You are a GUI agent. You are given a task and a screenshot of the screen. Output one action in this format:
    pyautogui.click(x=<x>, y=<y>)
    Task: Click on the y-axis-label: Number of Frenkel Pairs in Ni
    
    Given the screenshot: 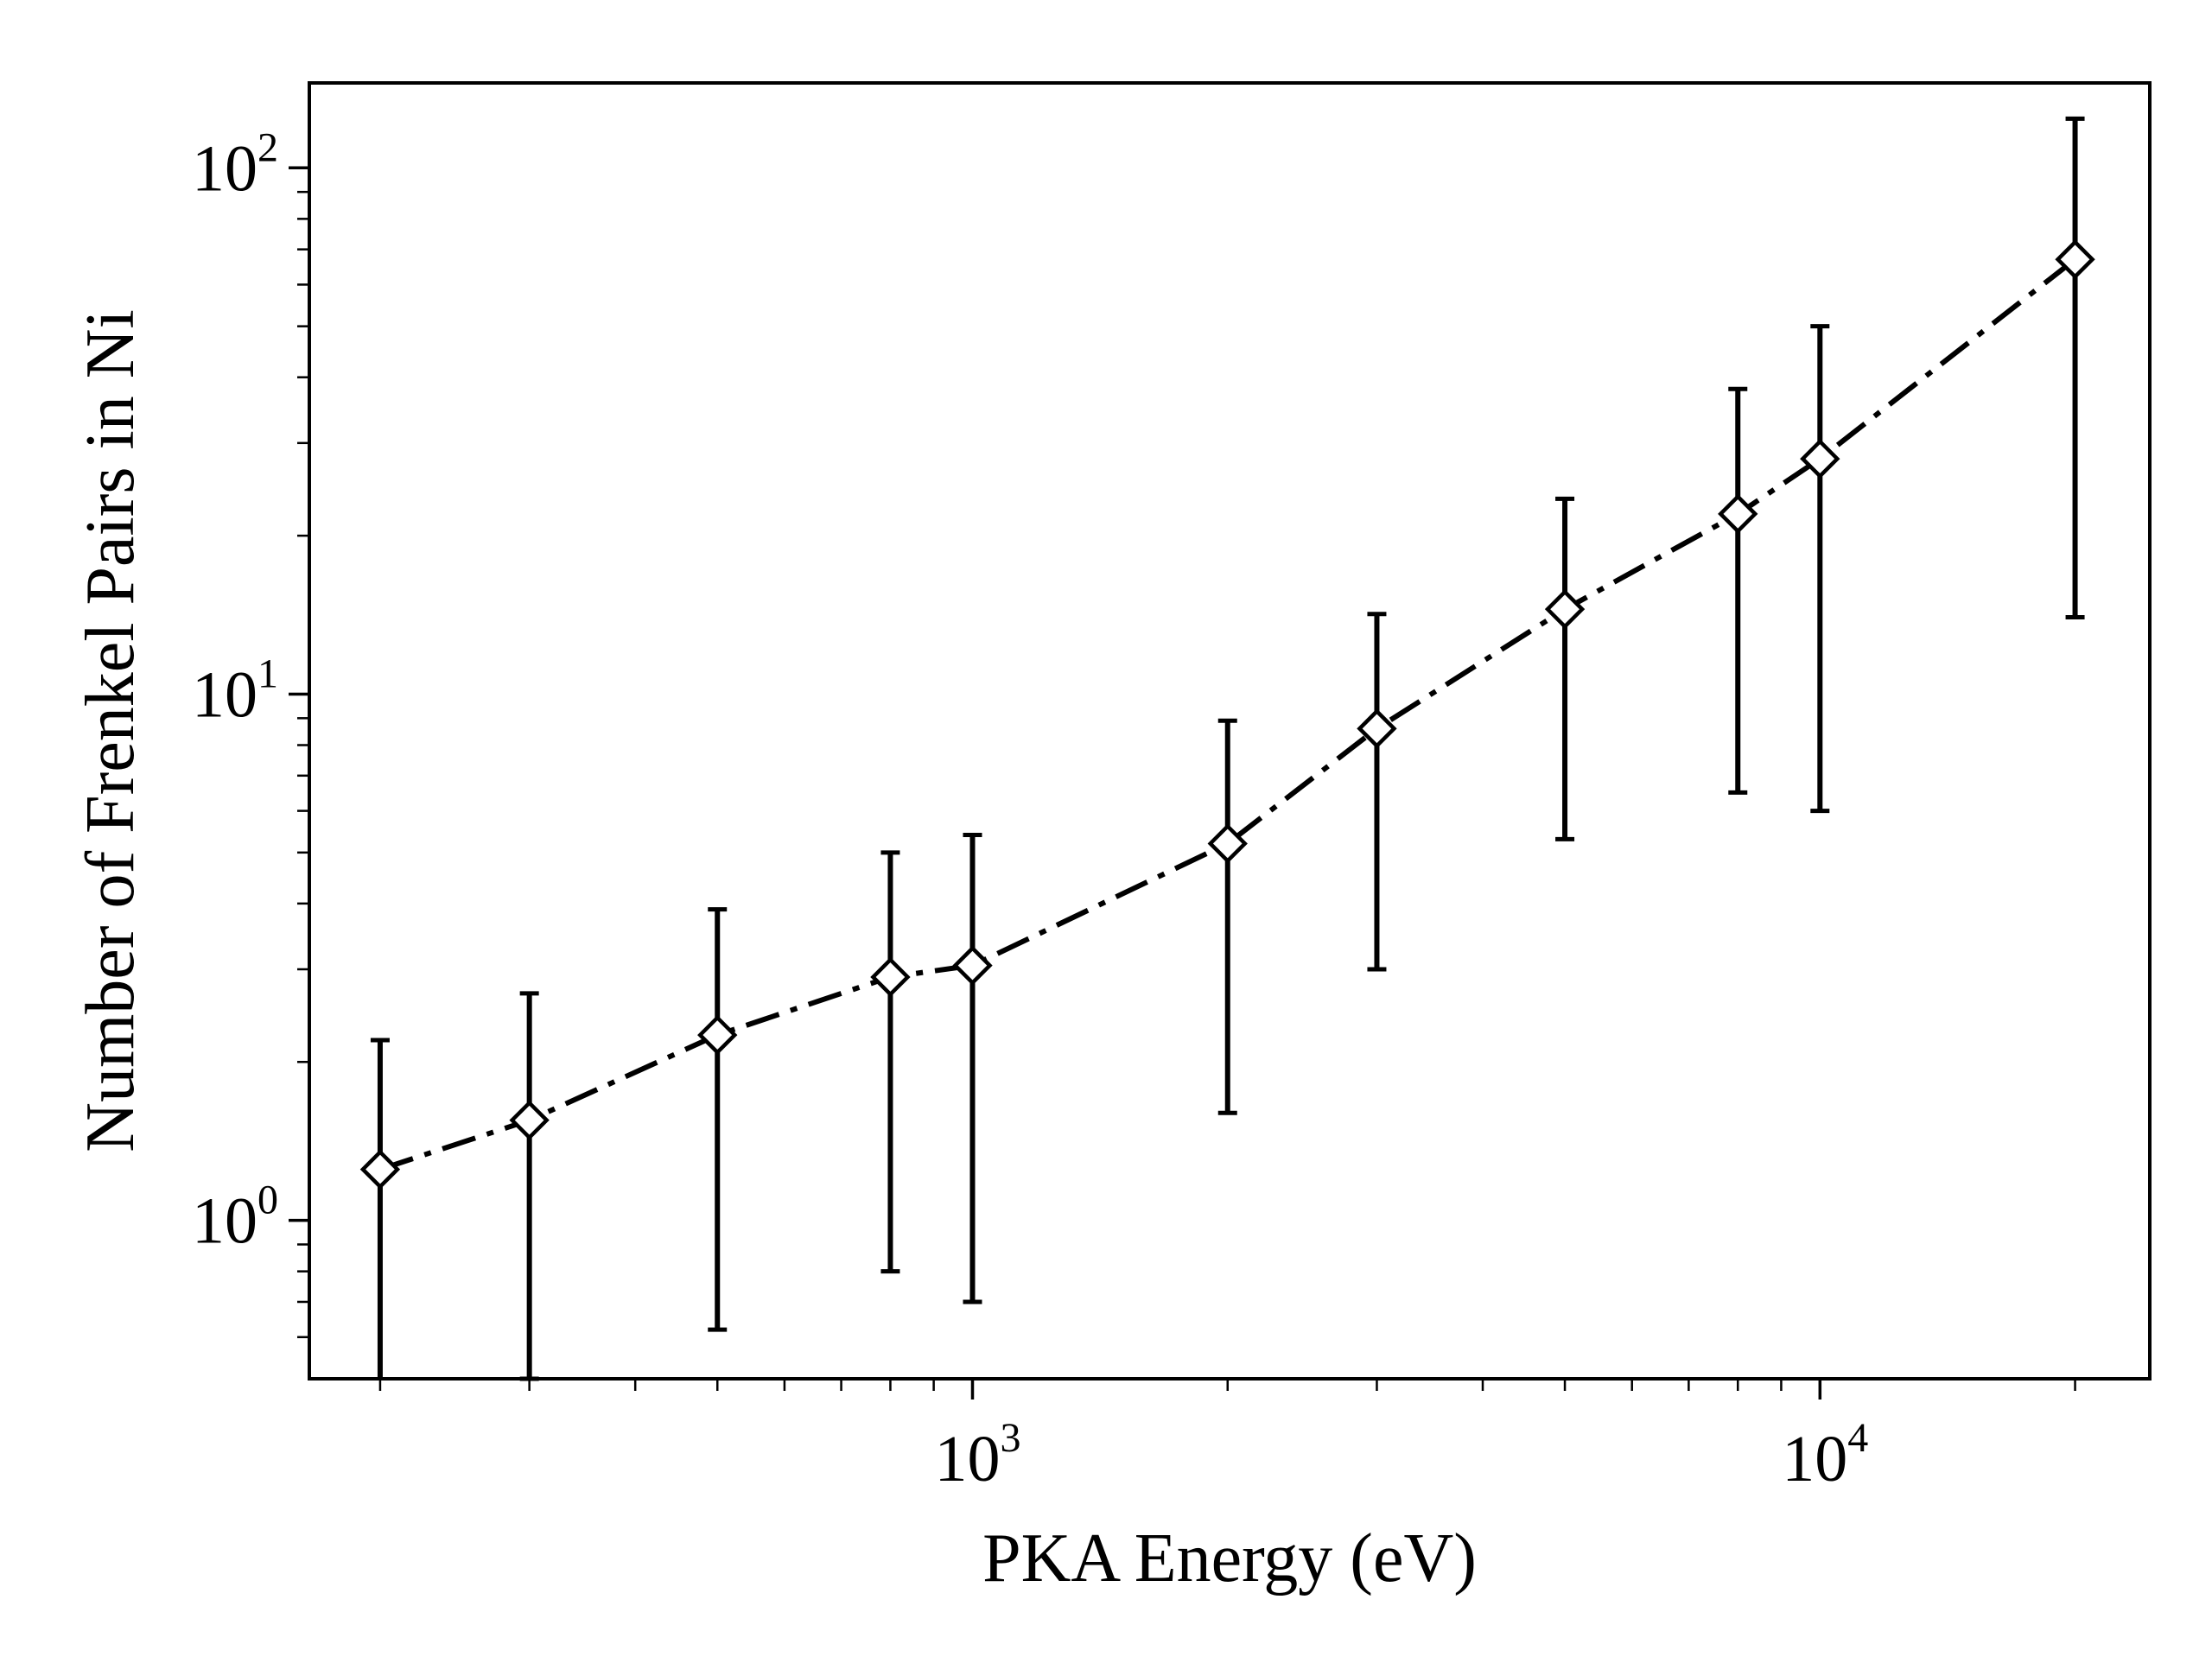 What is the action you would take?
    pyautogui.click(x=111, y=731)
    